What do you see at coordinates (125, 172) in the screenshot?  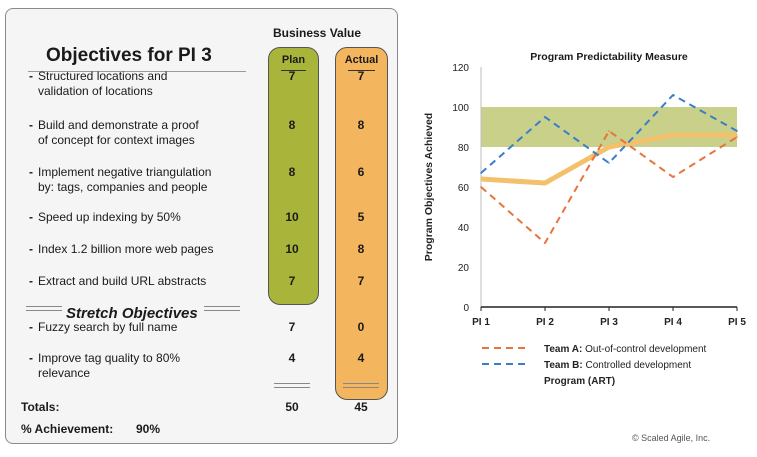 I see `objective-text: Implement negative triangulation` at bounding box center [125, 172].